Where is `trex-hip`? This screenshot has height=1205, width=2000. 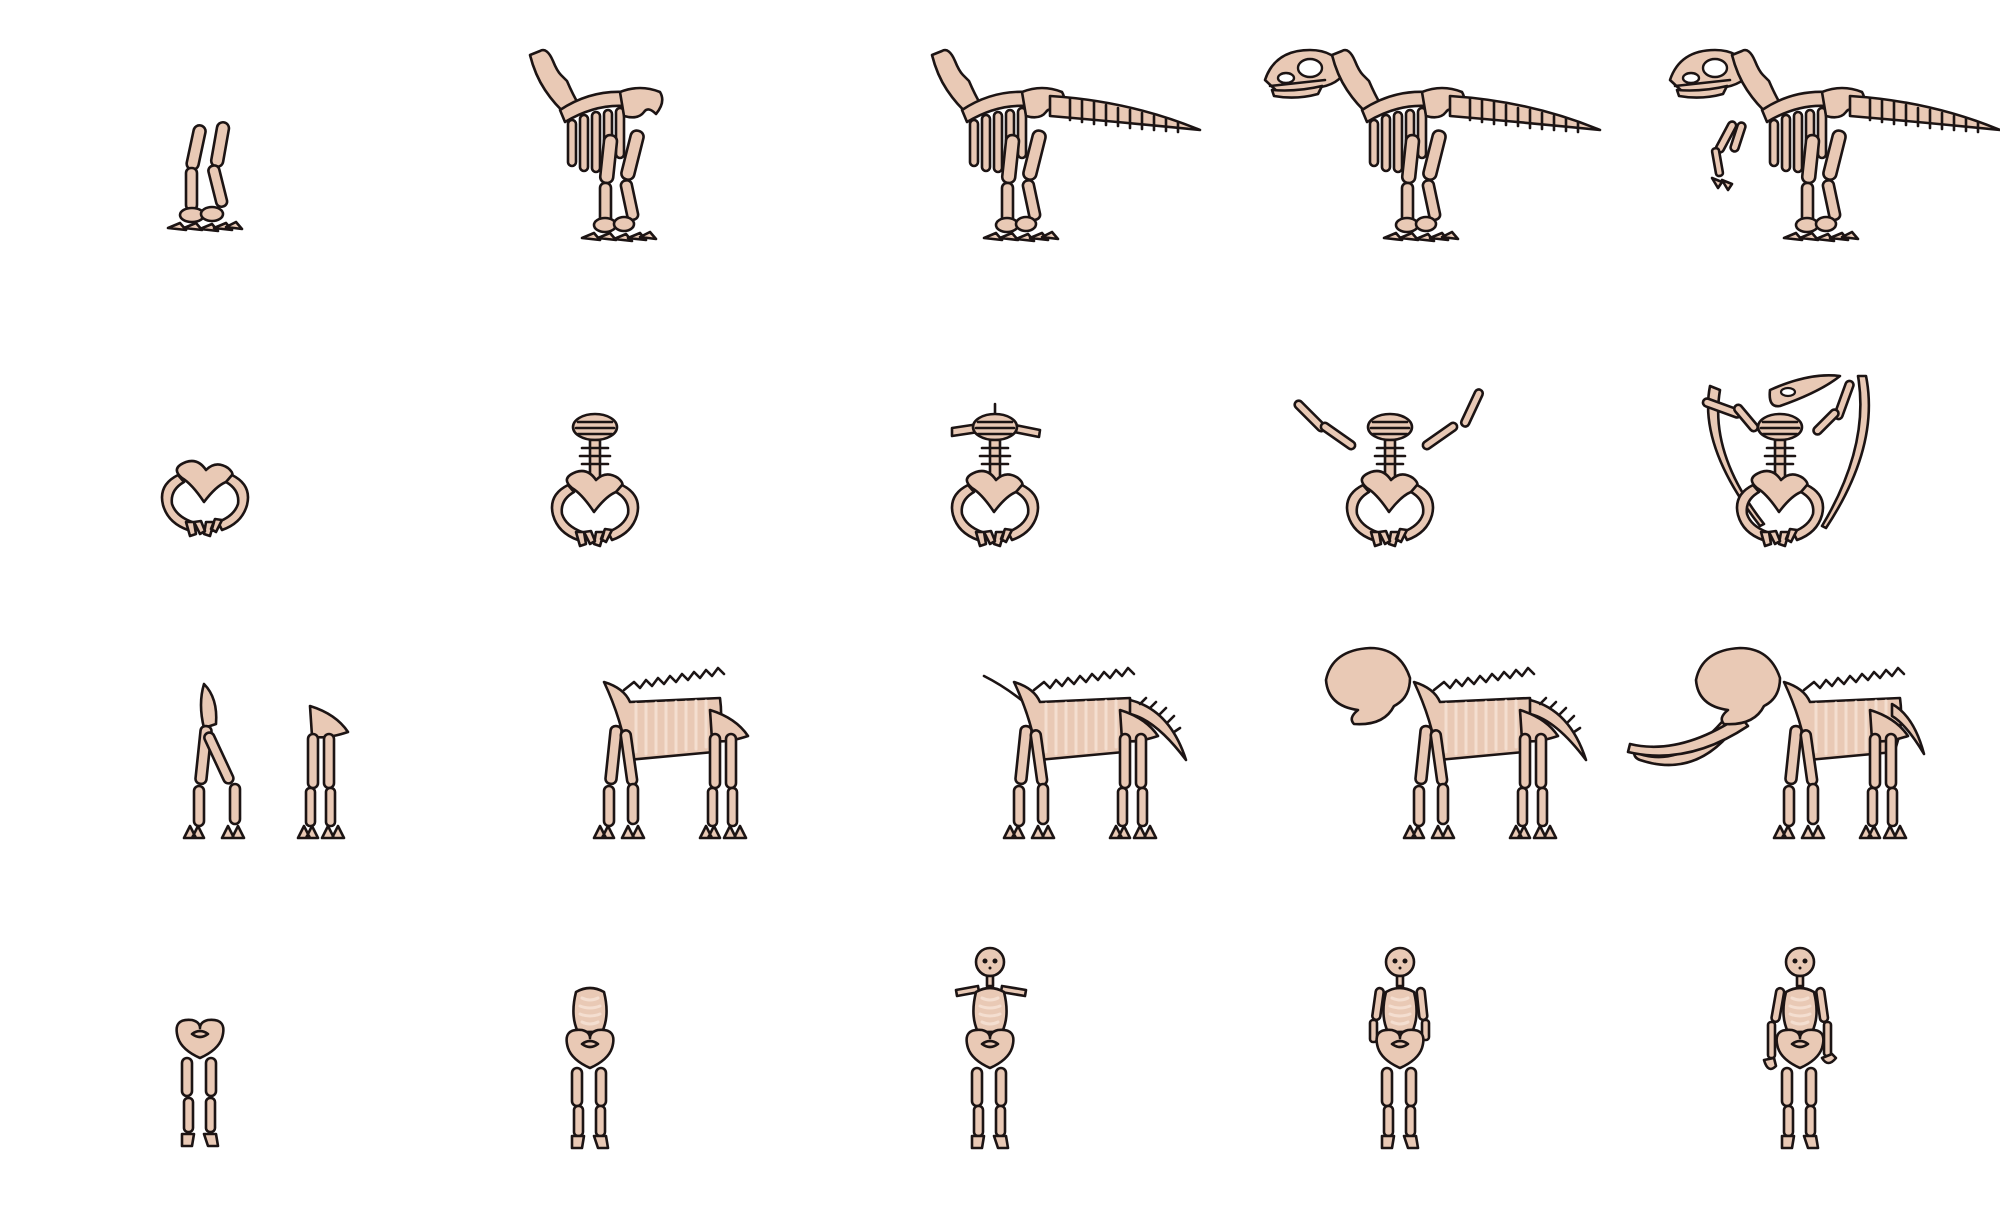
trex-hip is located at coordinates (641, 102).